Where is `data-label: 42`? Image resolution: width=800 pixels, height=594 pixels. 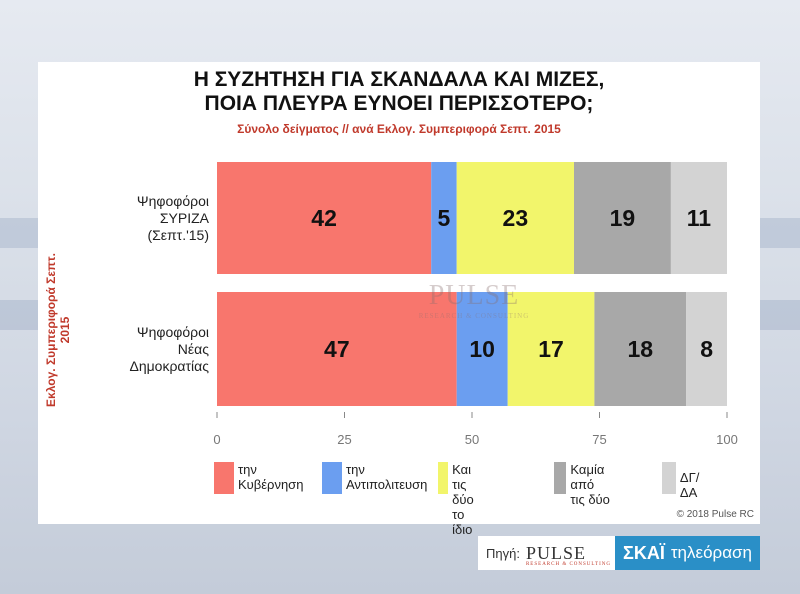 data-label: 42 is located at coordinates (324, 218).